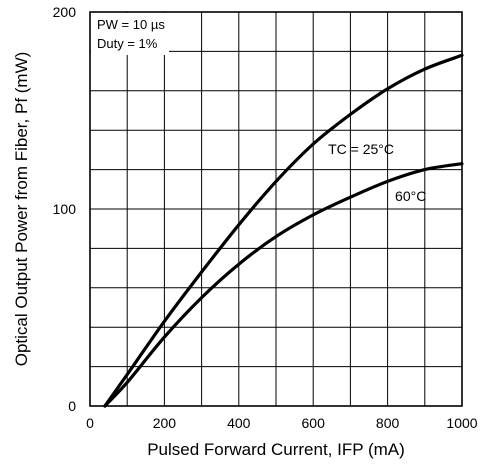 The height and width of the screenshot is (466, 485). Describe the element at coordinates (21, 209) in the screenshot. I see `y-axis-label: Optical Output Power from Fiber, Pf (mW)` at that location.